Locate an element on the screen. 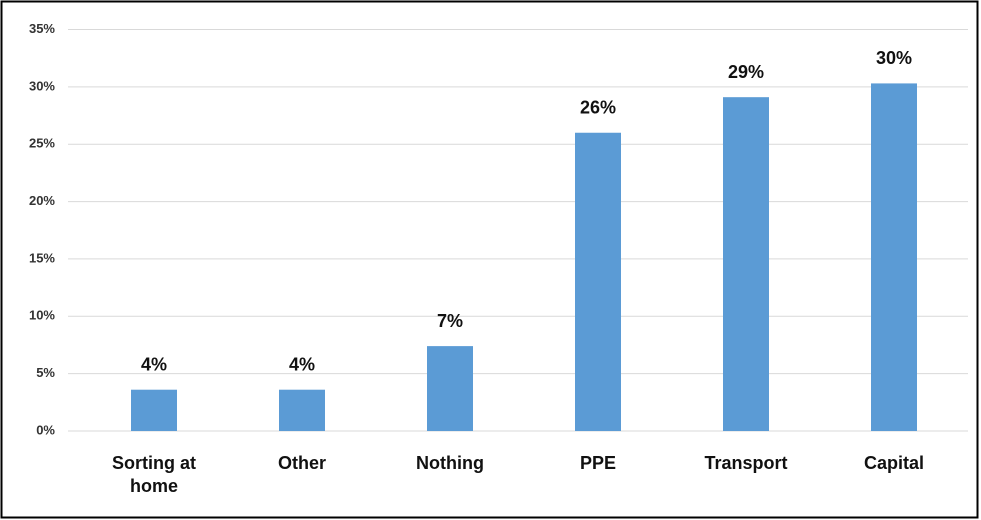 The height and width of the screenshot is (520, 981). data-label: 29% is located at coordinates (746, 72).